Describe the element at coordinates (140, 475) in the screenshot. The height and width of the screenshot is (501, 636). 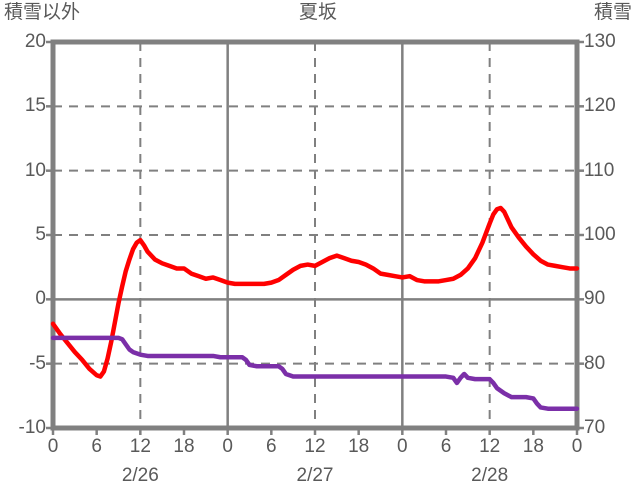
I see `x-axis-day-label: 2/26` at that location.